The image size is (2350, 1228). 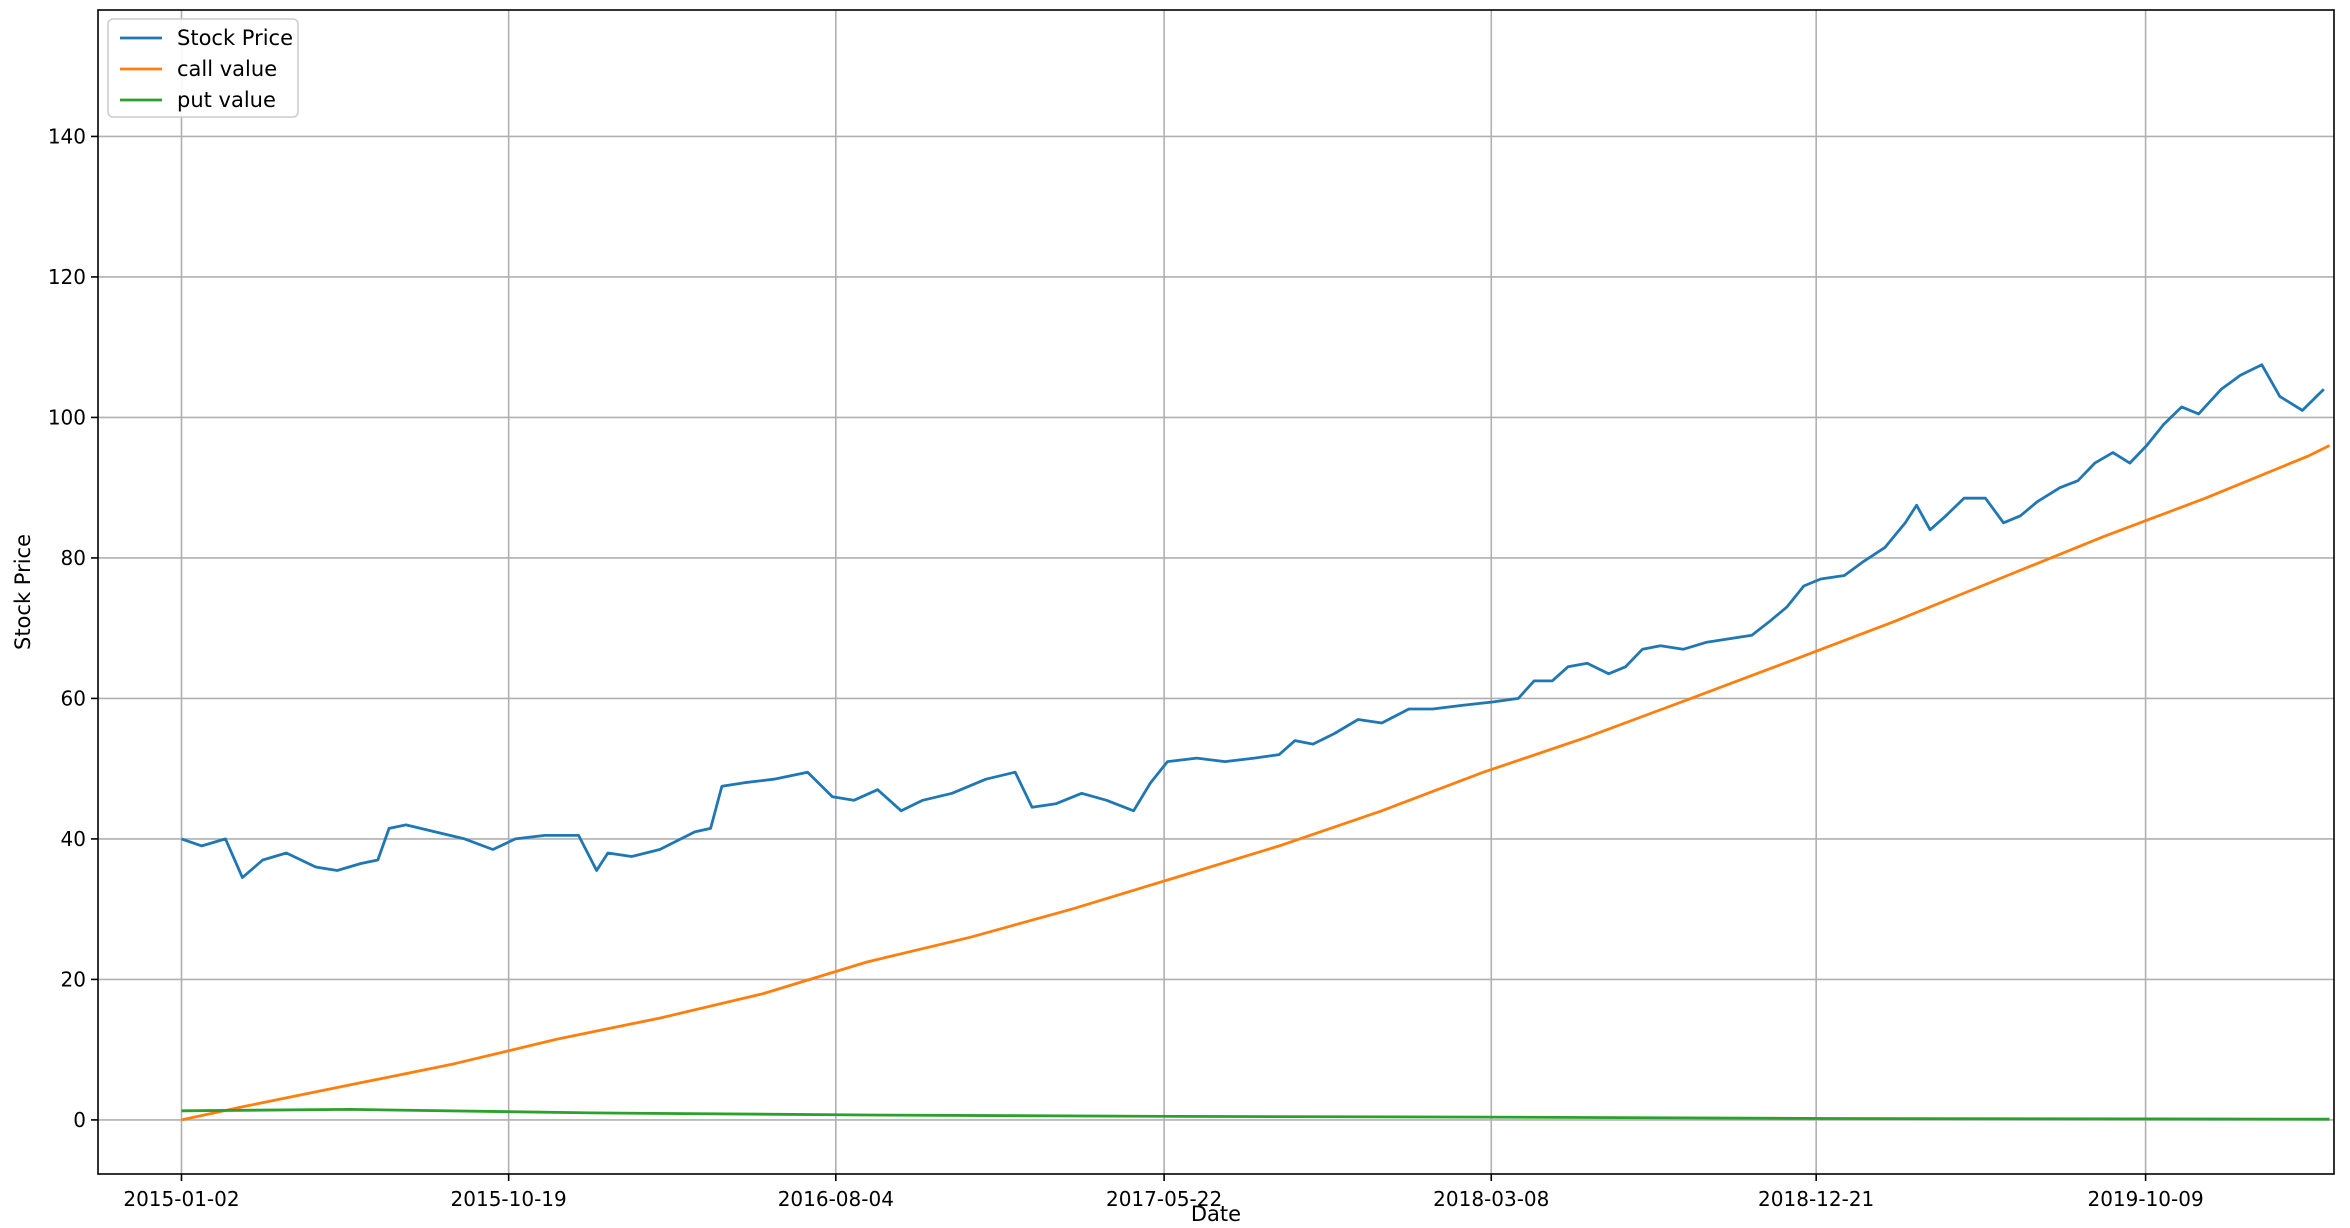 I want to click on x-tick-label: 2018-03-08, so click(x=1491, y=1199).